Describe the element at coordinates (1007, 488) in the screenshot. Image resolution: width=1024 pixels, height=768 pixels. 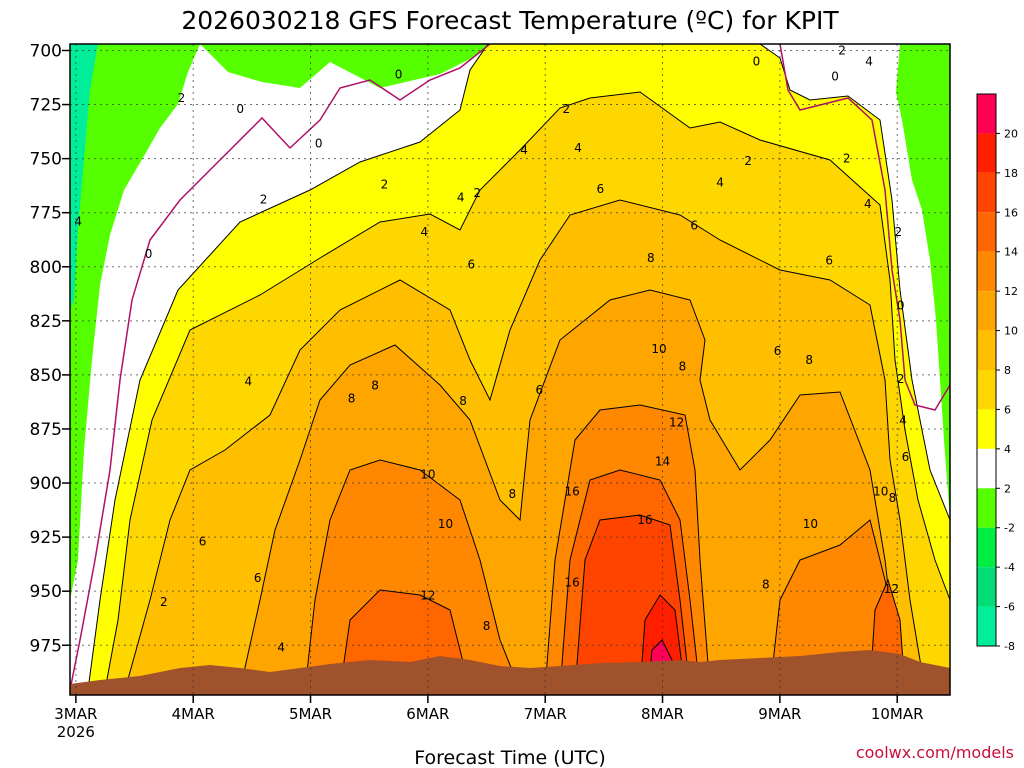
I see `colorbar-label: 2` at that location.